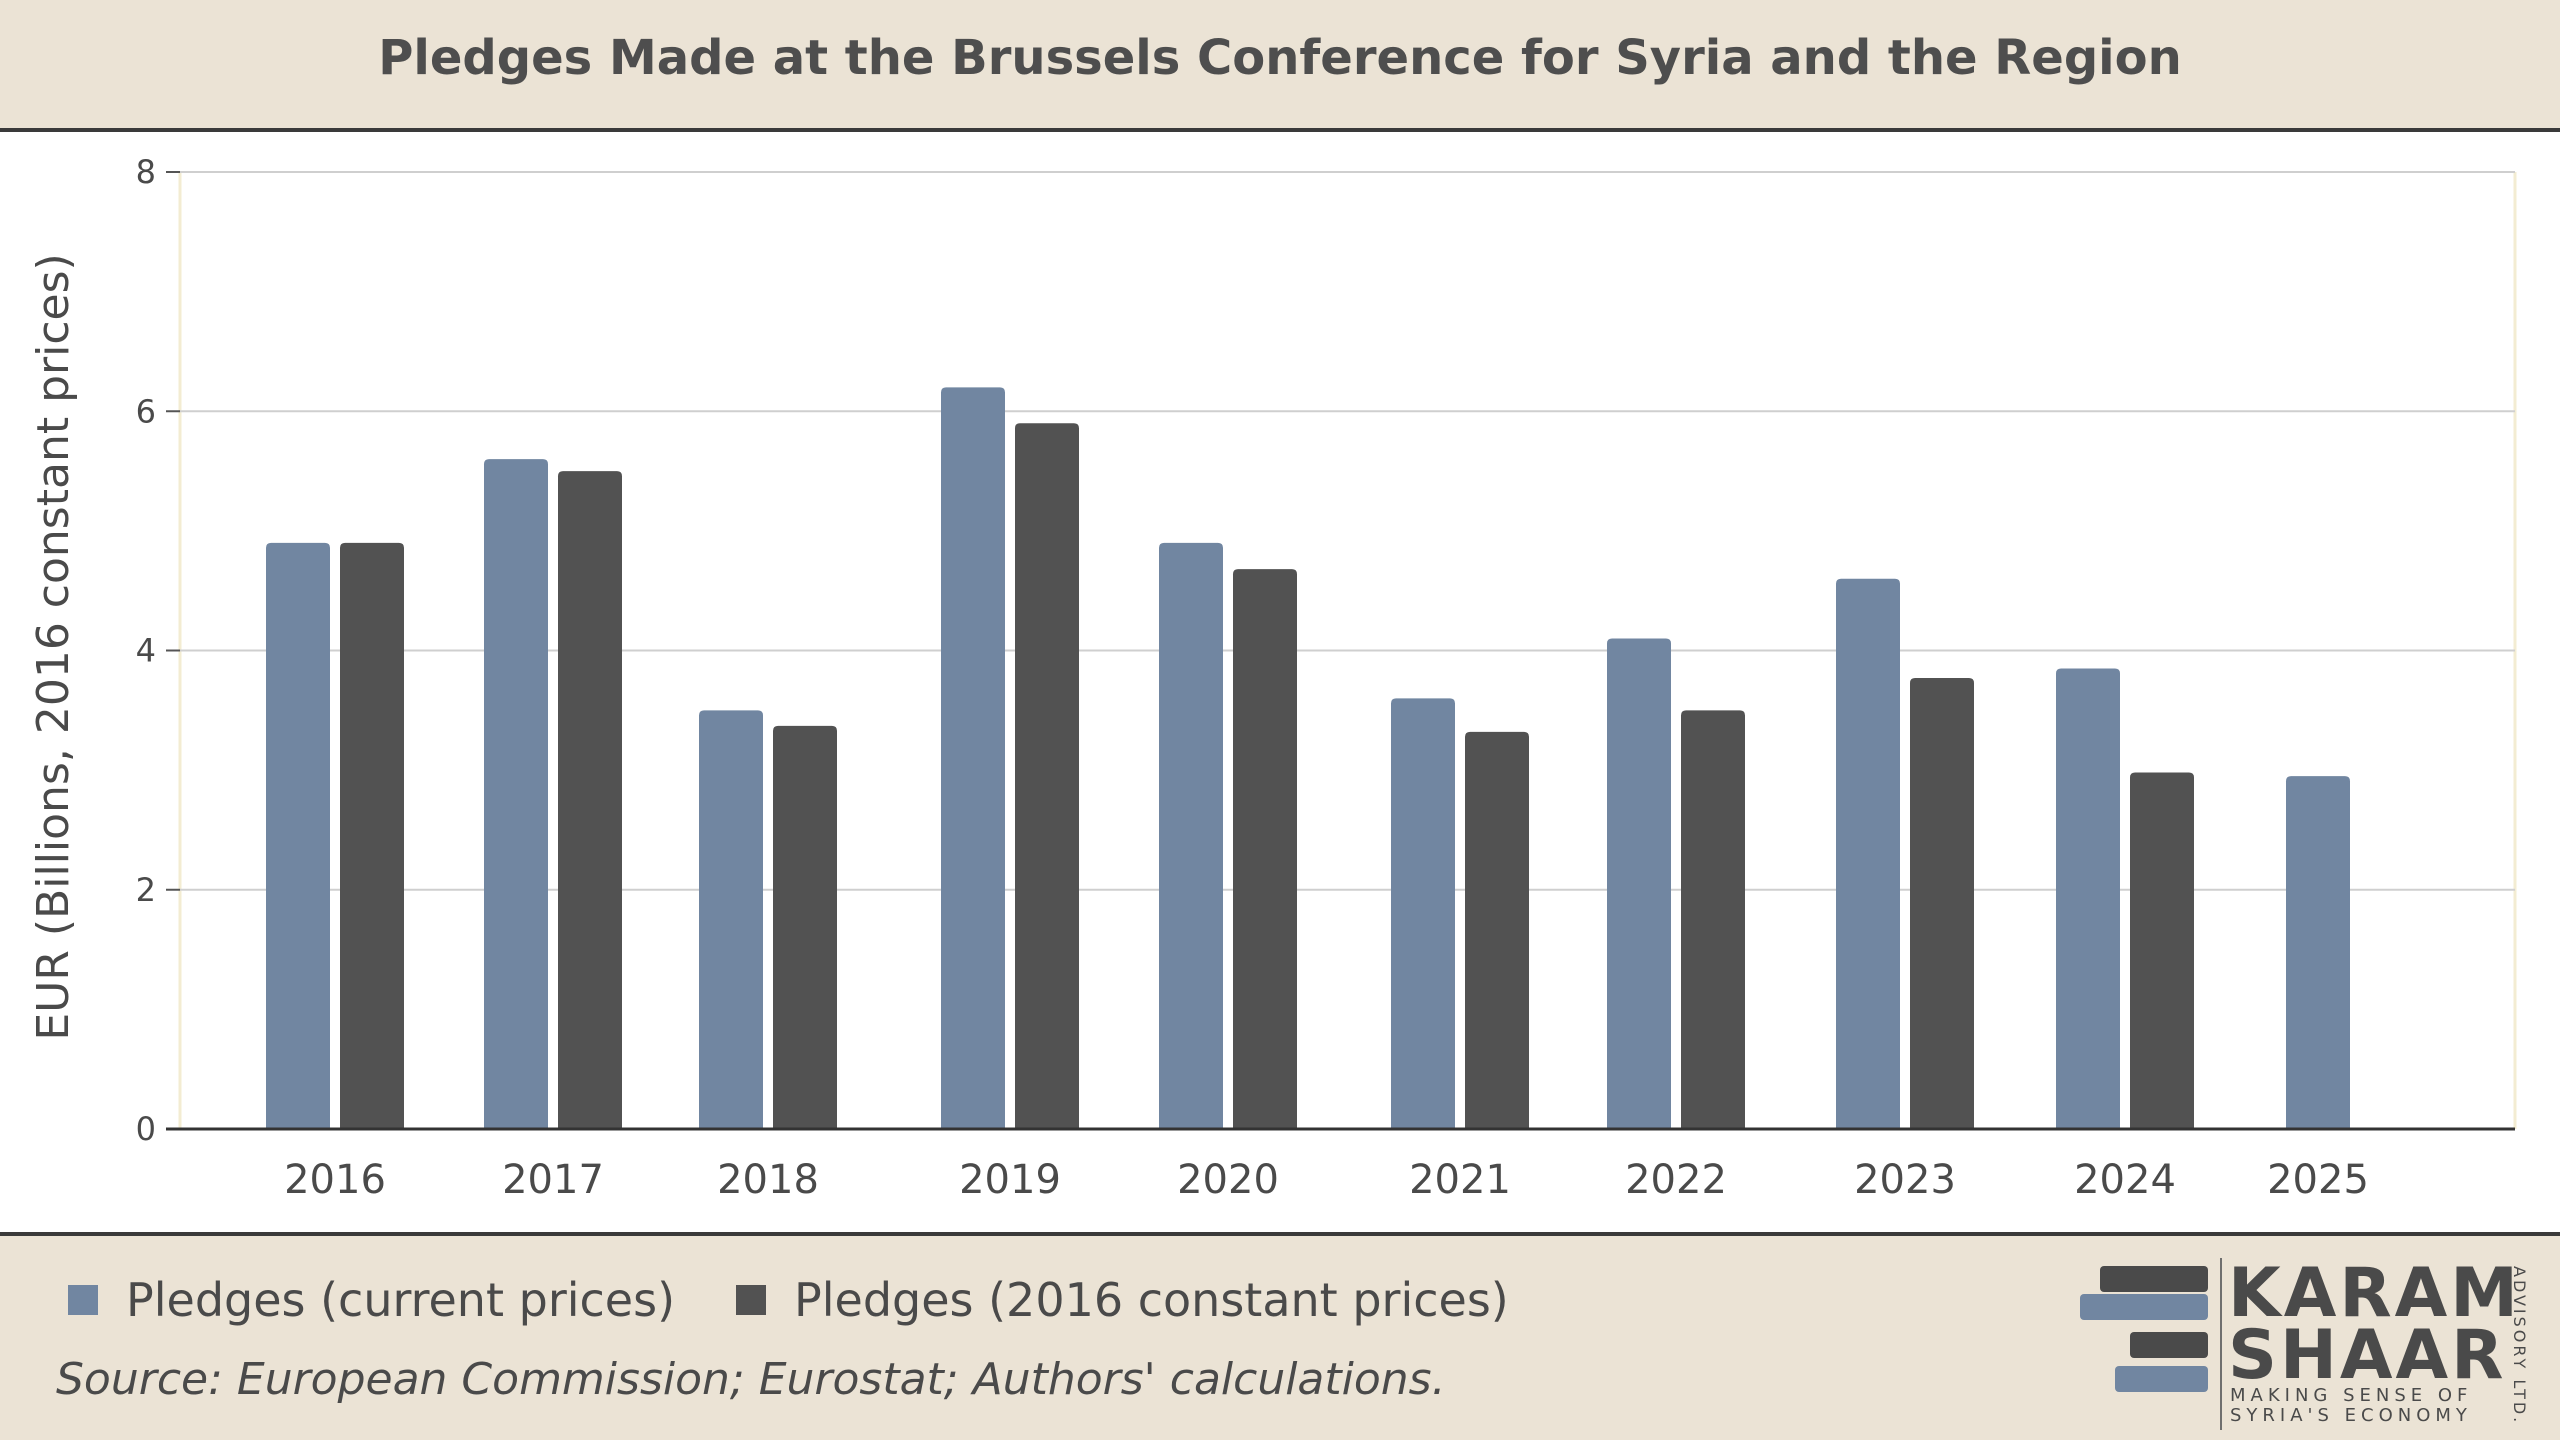 The width and height of the screenshot is (2560, 1440). I want to click on bar-current-2025, so click(2318, 952).